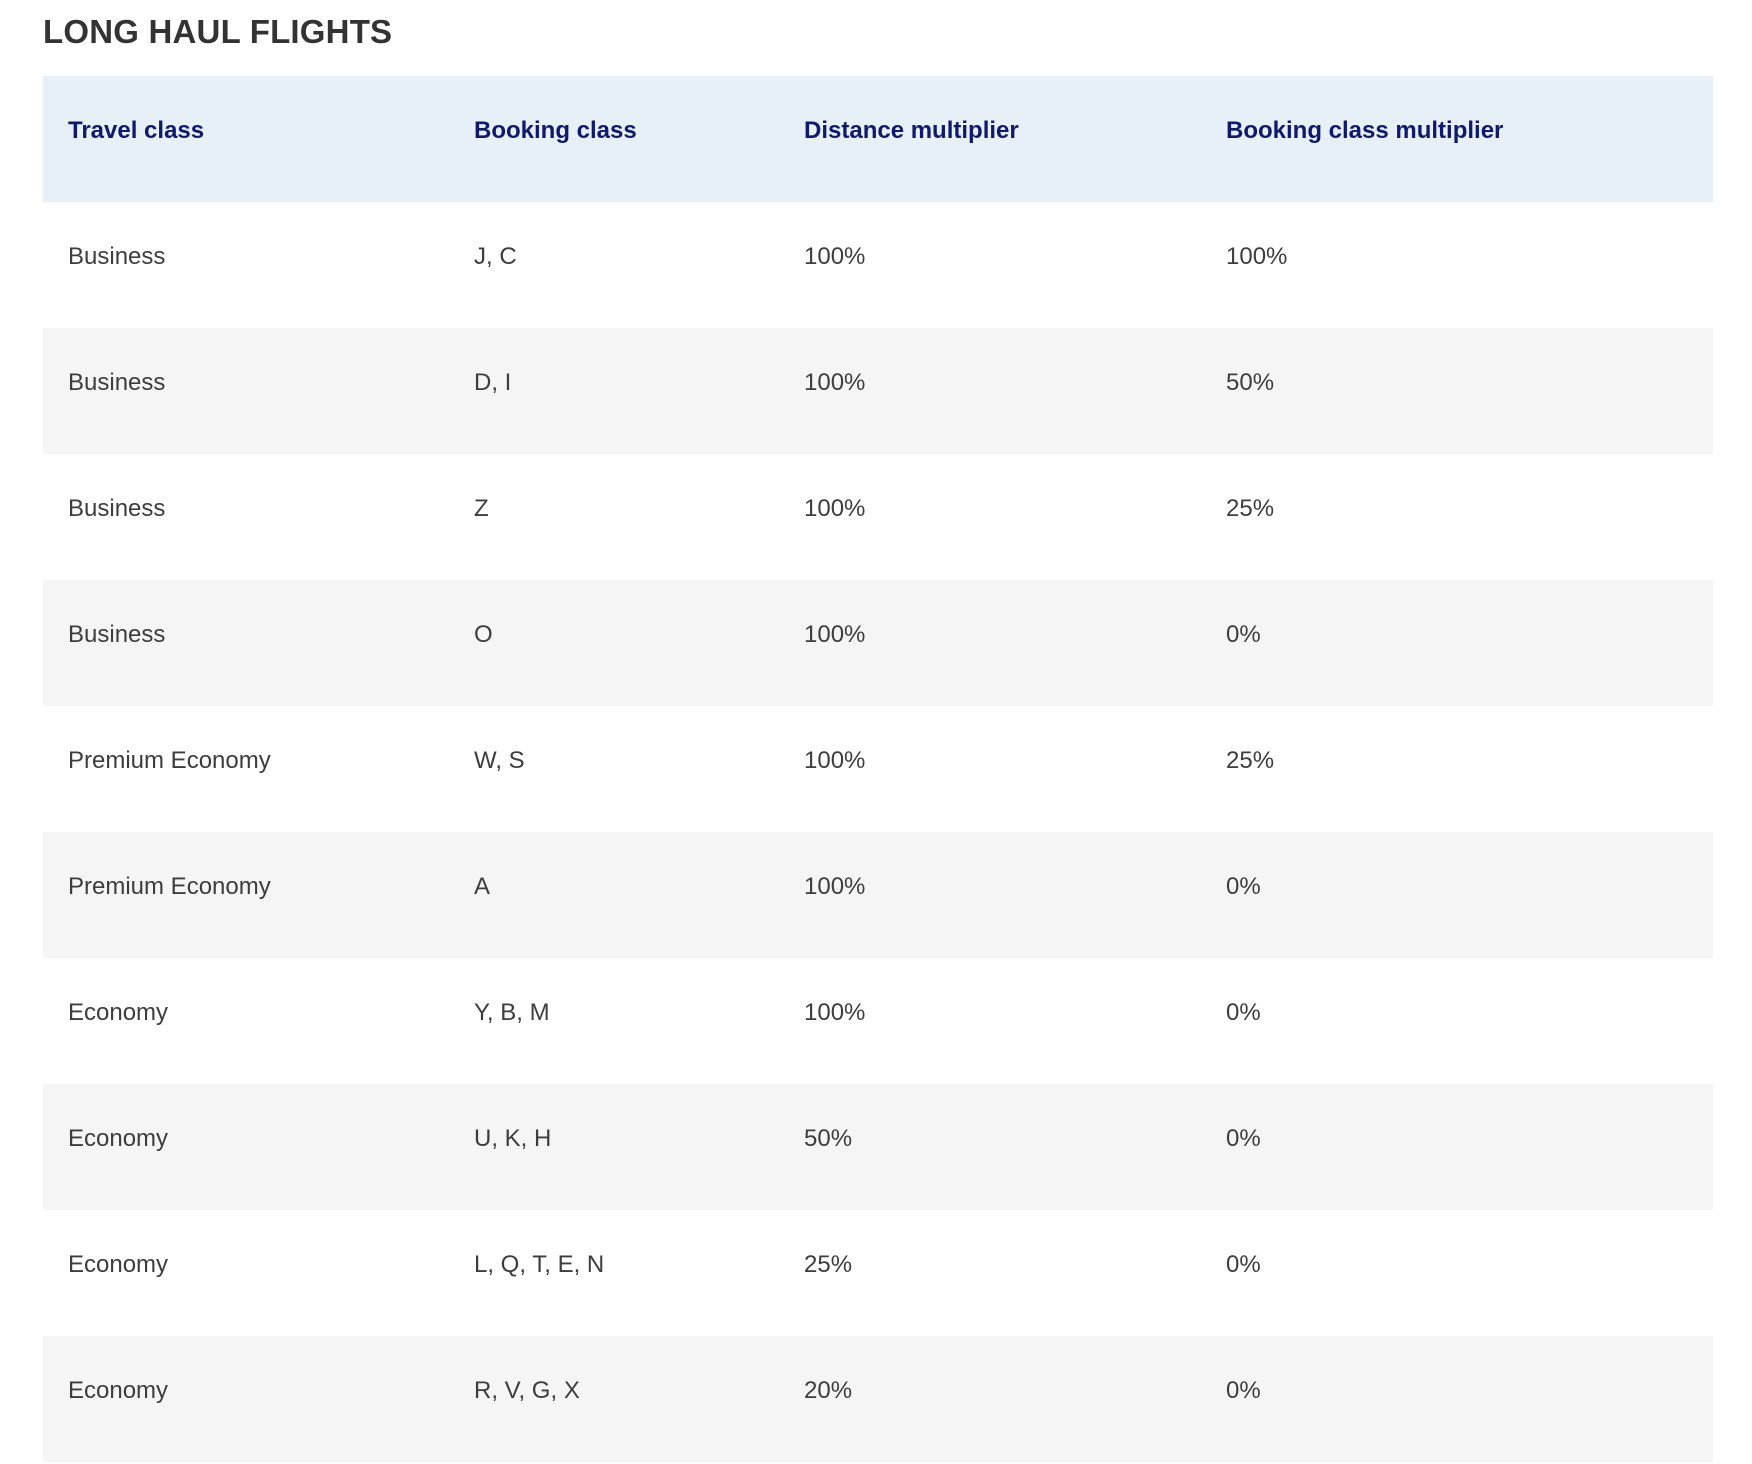 Image resolution: width=1752 pixels, height=1464 pixels. What do you see at coordinates (512, 1012) in the screenshot?
I see `cell-booking-class: Y, B, M` at bounding box center [512, 1012].